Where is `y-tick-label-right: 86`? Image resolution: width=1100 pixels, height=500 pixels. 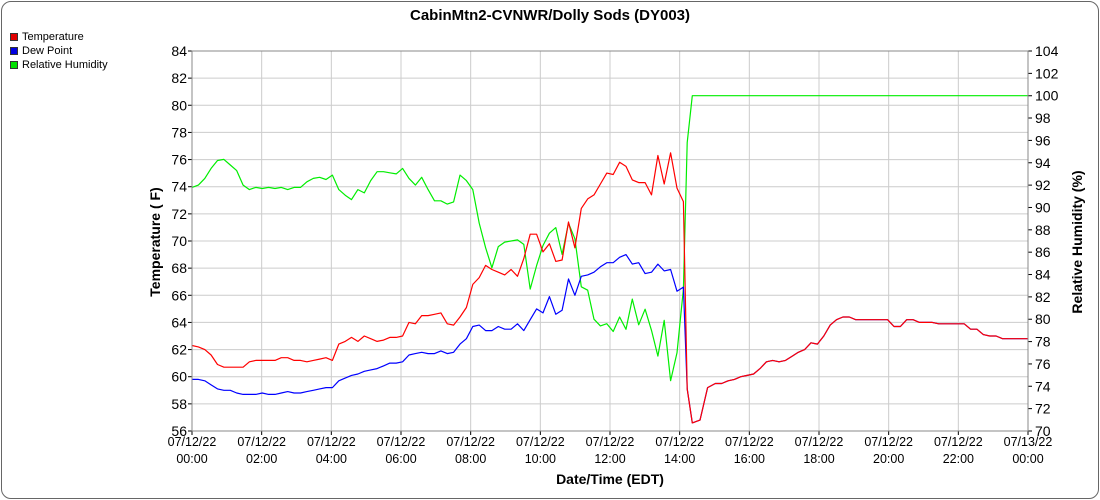 y-tick-label-right: 86 is located at coordinates (1043, 252).